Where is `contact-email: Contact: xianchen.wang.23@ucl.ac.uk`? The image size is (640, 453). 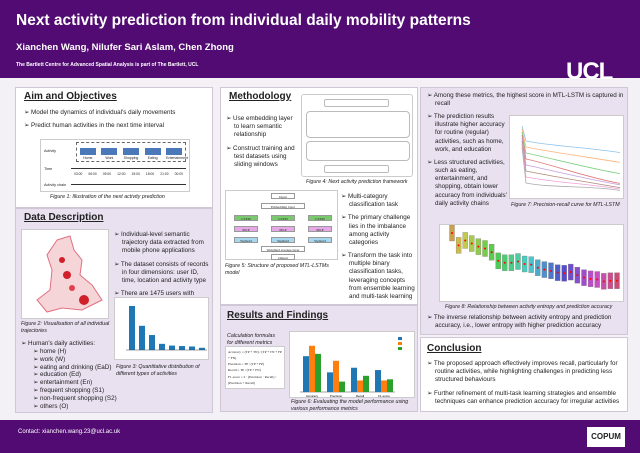 contact-email: Contact: xianchen.wang.23@ucl.ac.uk is located at coordinates (69, 432).